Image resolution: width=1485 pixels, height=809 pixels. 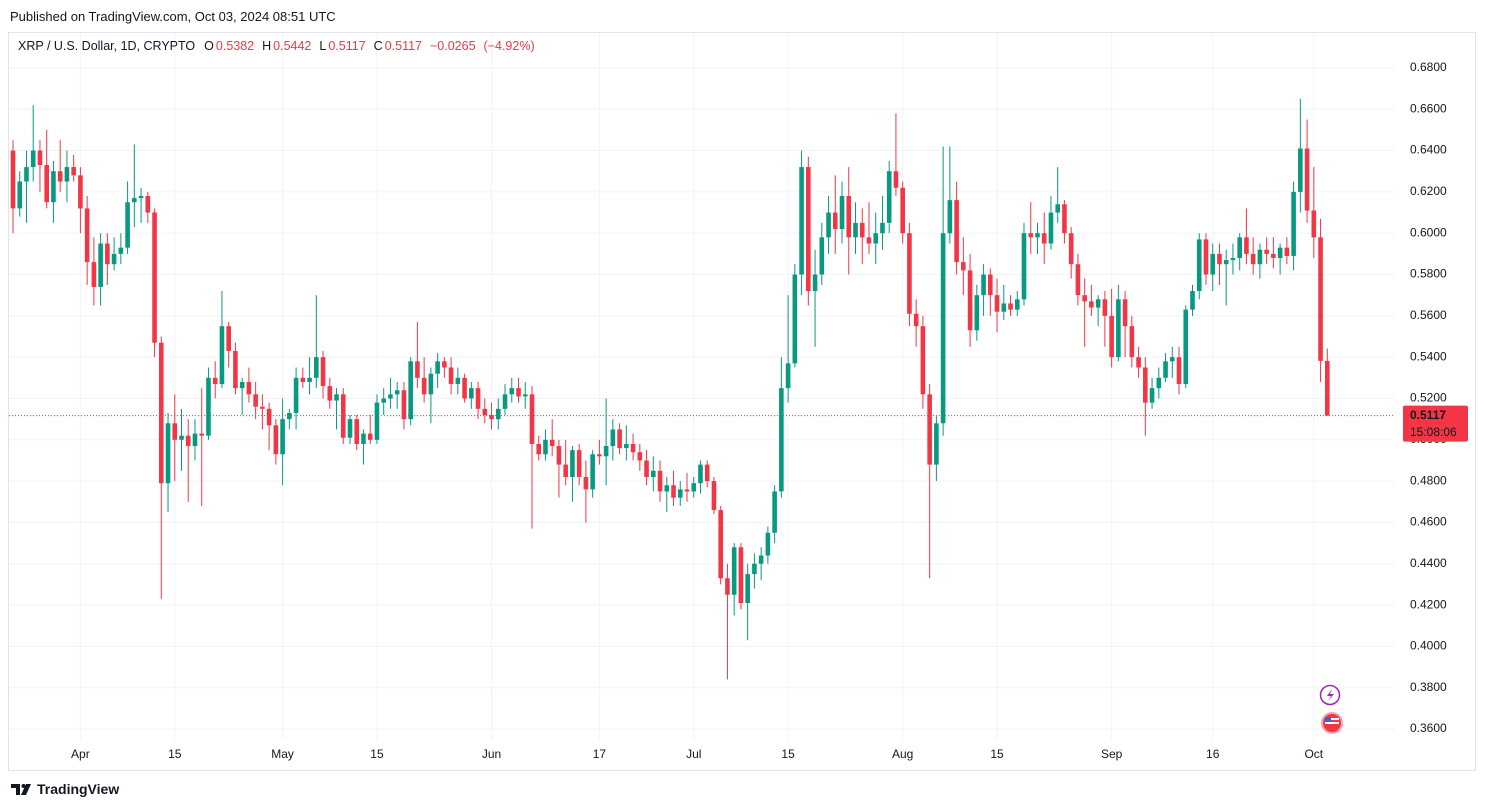 What do you see at coordinates (235, 46) in the screenshot?
I see `legend-value: 0.5382` at bounding box center [235, 46].